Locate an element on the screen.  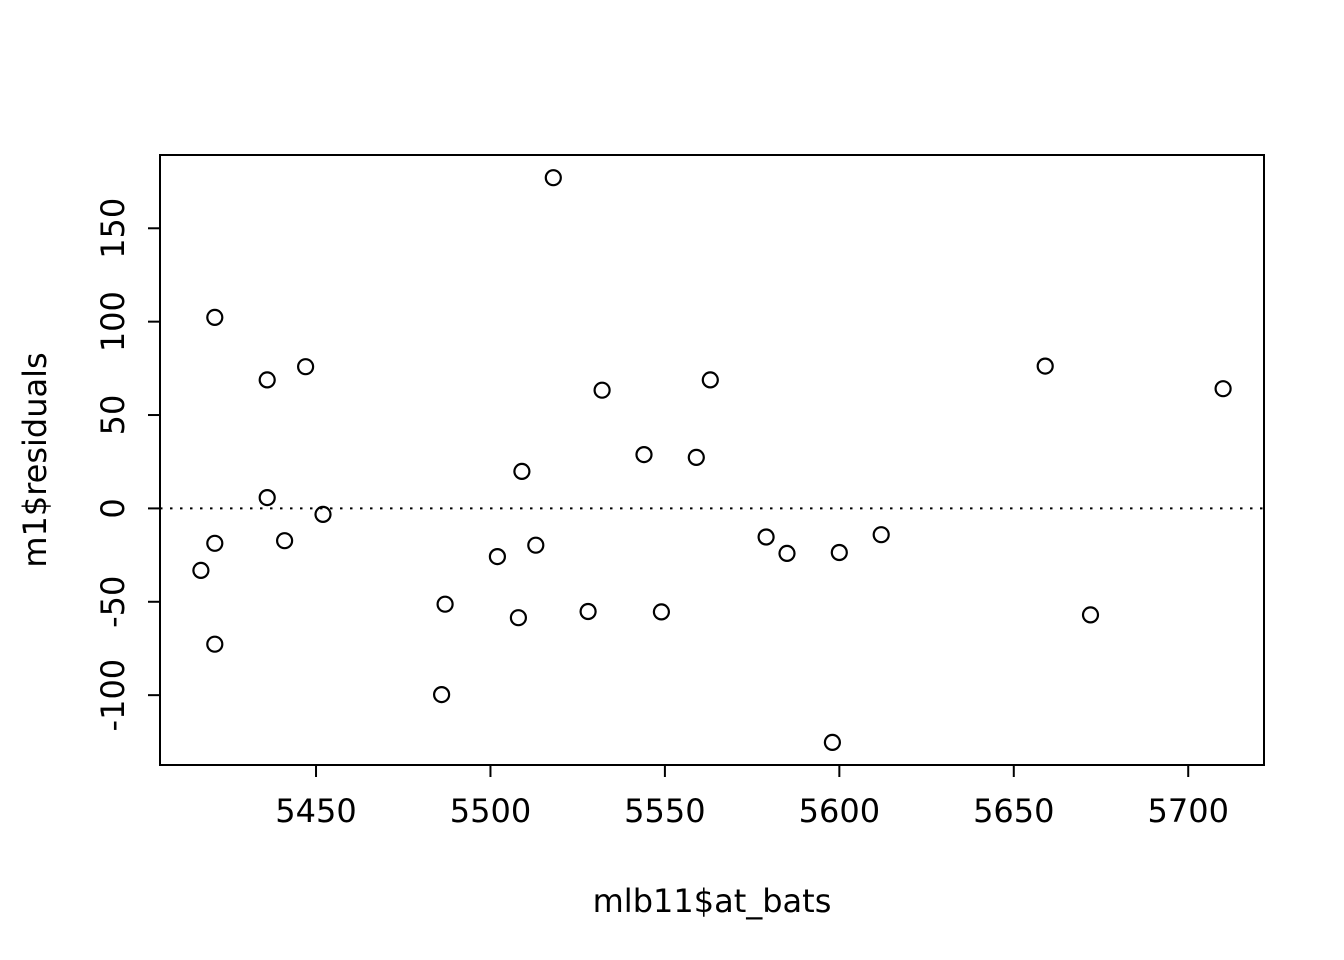
x-tick-label: 5450 is located at coordinates (315, 811).